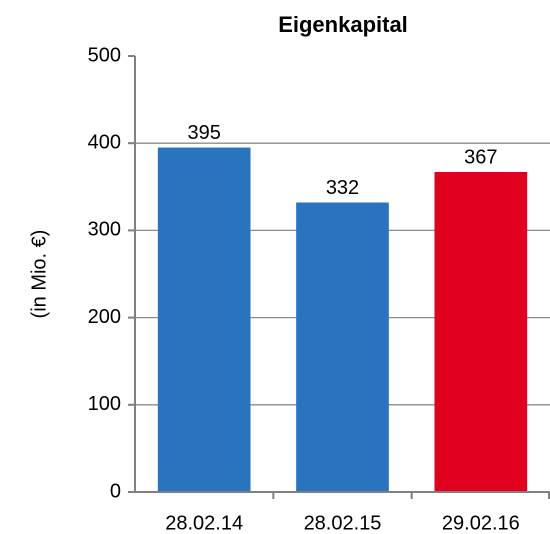  I want to click on y-axis-label: (in Mio. €), so click(39, 274).